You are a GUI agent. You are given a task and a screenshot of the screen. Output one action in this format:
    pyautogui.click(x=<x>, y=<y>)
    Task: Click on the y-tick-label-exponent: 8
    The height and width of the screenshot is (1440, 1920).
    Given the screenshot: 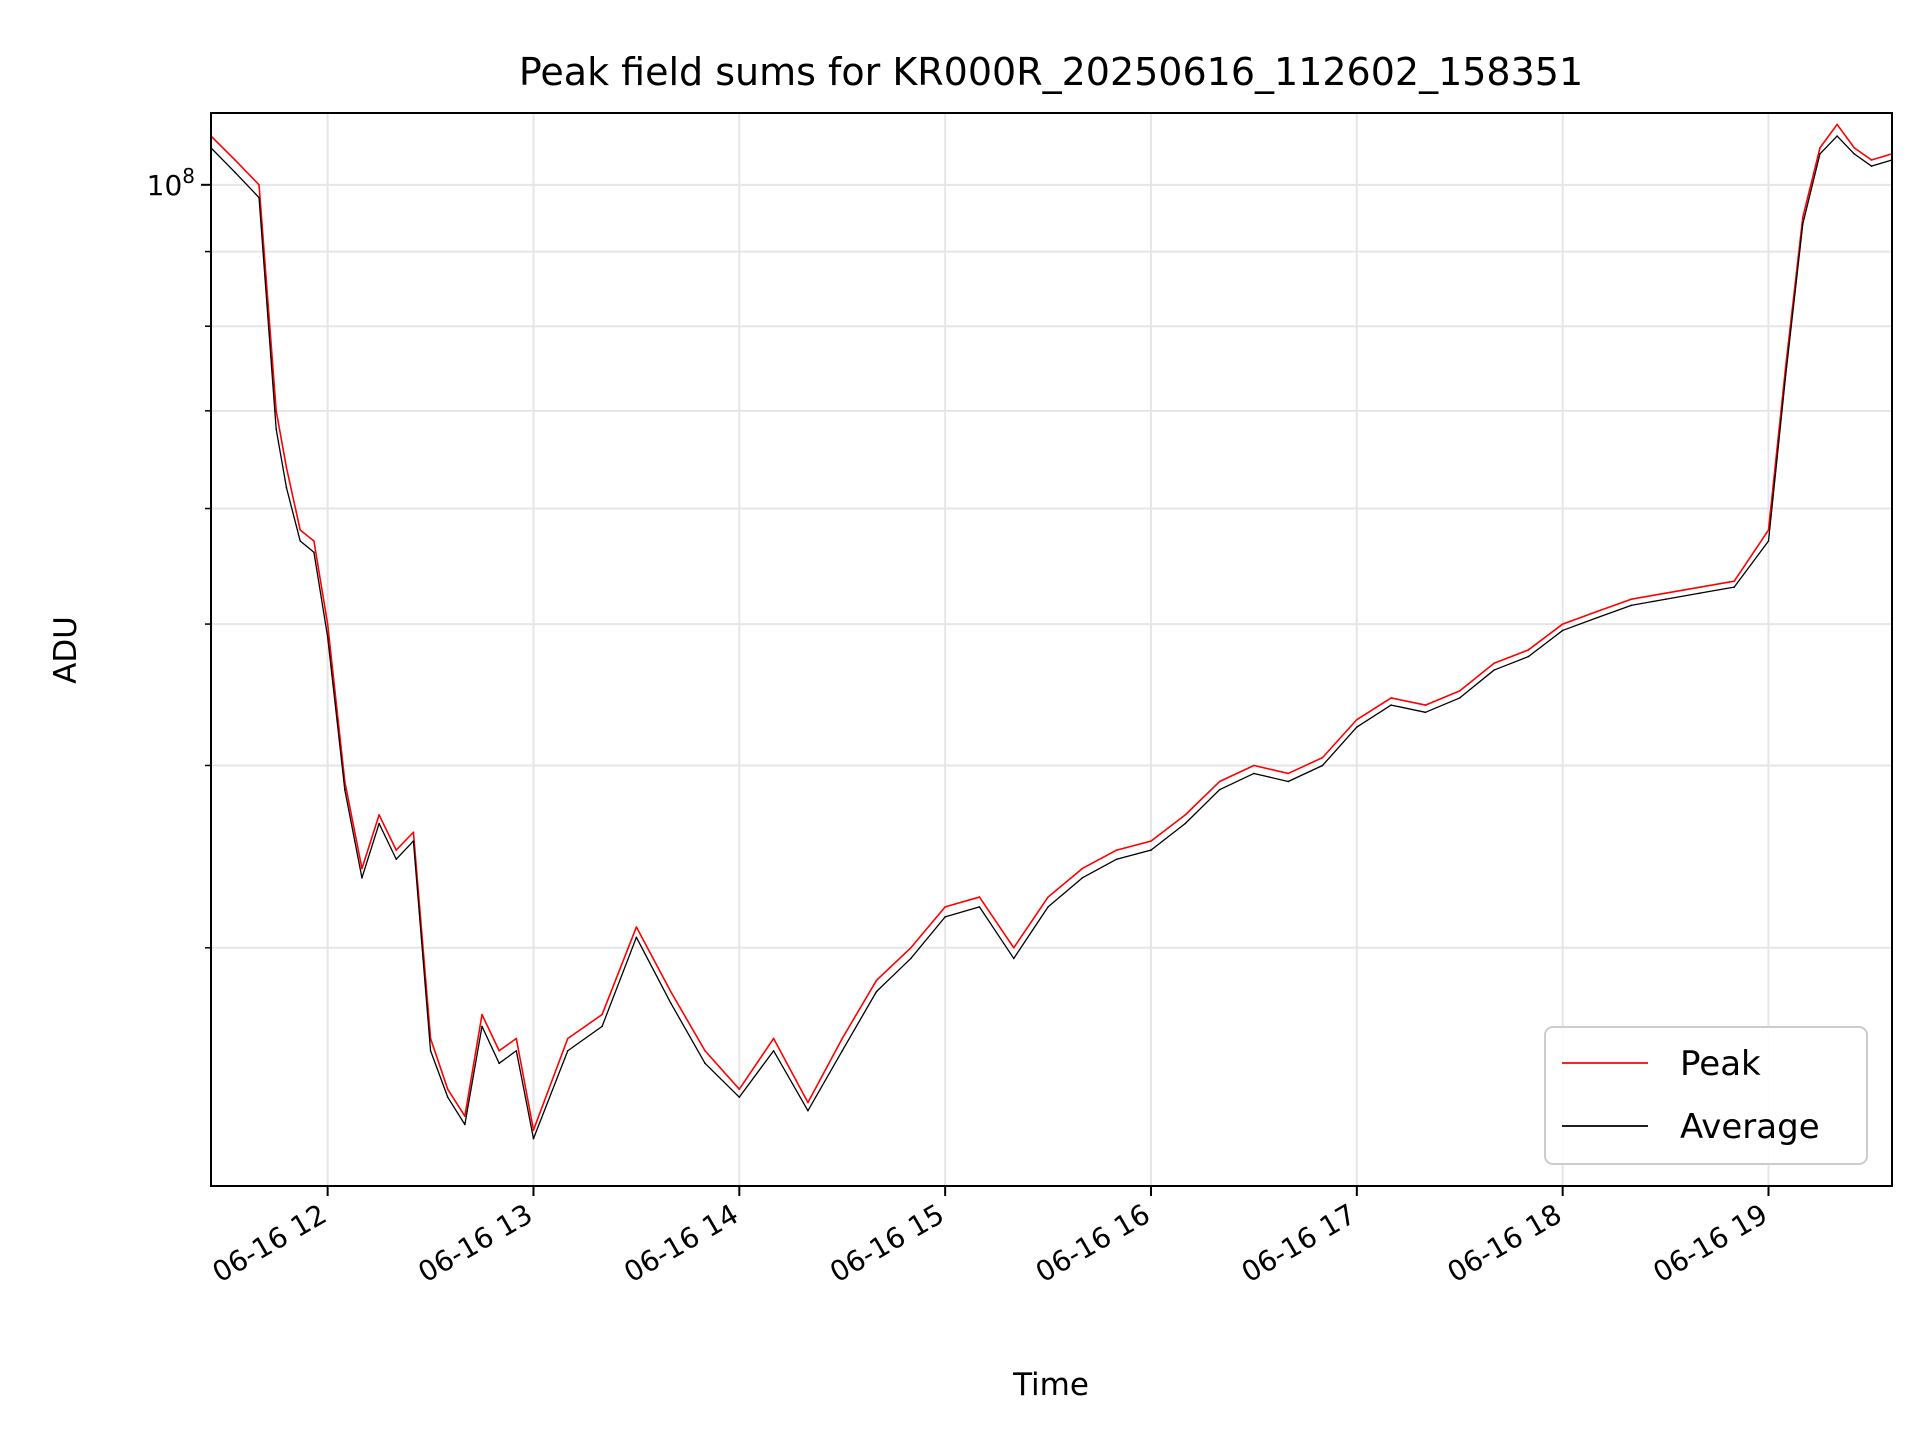 What is the action you would take?
    pyautogui.click(x=188, y=176)
    